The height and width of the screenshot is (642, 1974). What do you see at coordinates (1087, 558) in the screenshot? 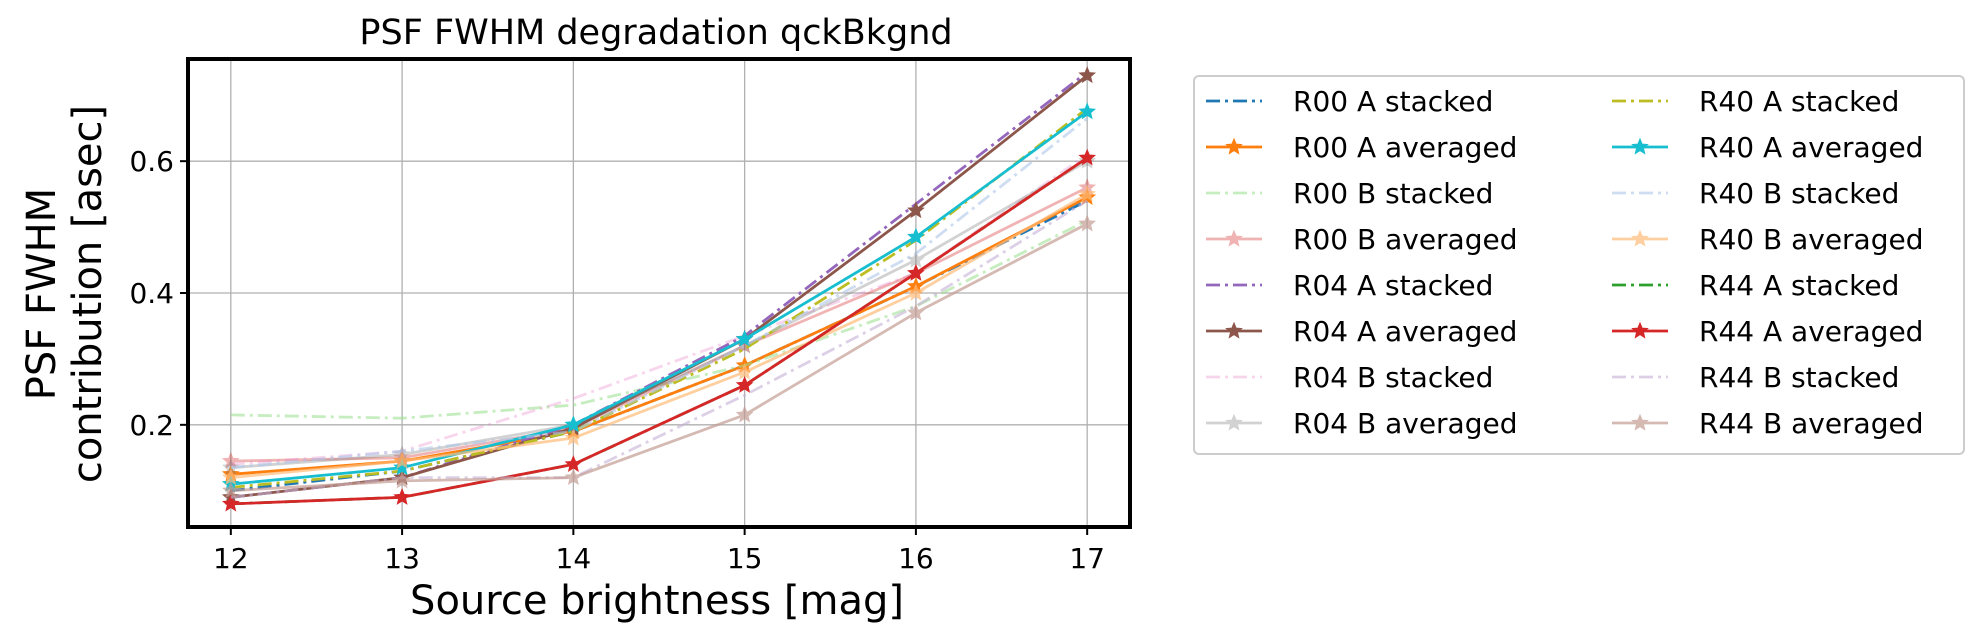
I see `x-tick-label: 17` at bounding box center [1087, 558].